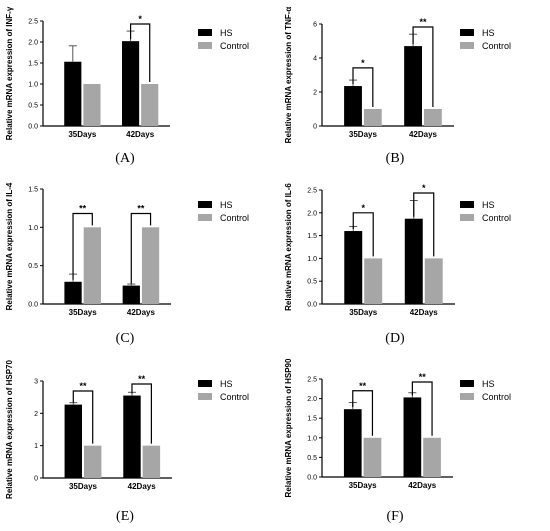  Describe the element at coordinates (312, 380) in the screenshot. I see `y-tick-label: 2.5` at that location.